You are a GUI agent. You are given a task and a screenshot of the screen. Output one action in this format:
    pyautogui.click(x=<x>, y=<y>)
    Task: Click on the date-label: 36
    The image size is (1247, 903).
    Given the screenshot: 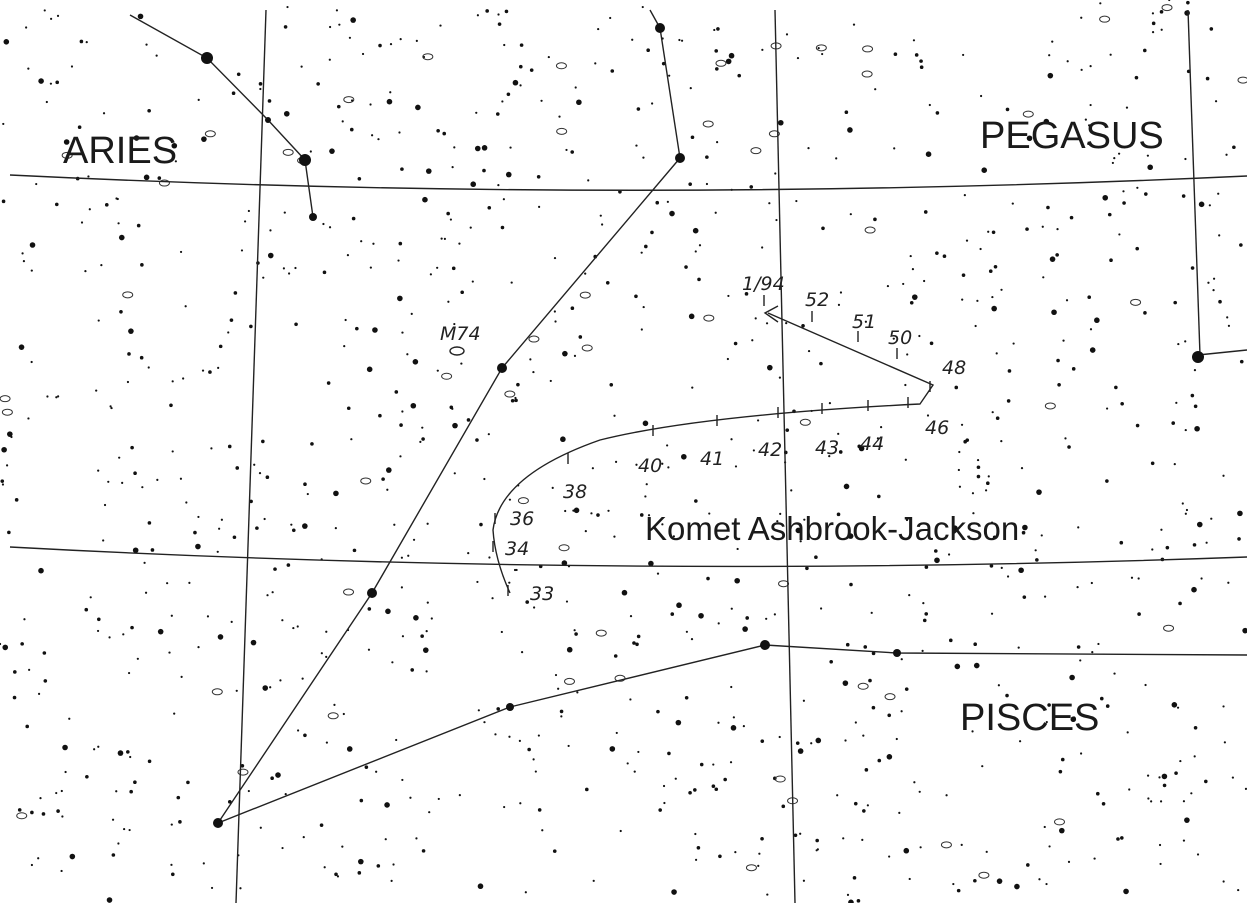 What is the action you would take?
    pyautogui.click(x=522, y=519)
    